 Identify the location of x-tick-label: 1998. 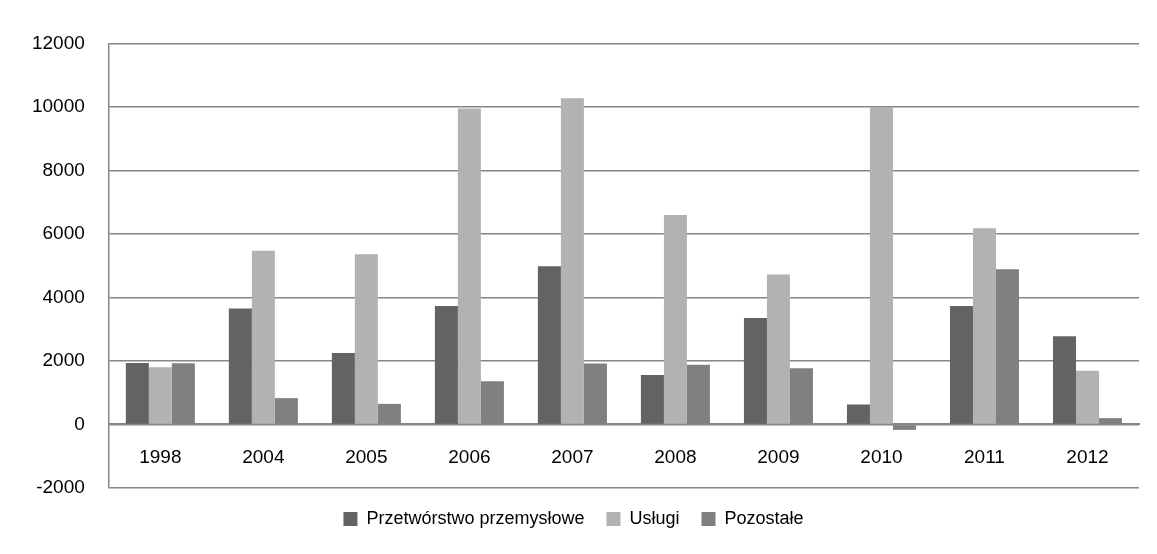
(160, 457).